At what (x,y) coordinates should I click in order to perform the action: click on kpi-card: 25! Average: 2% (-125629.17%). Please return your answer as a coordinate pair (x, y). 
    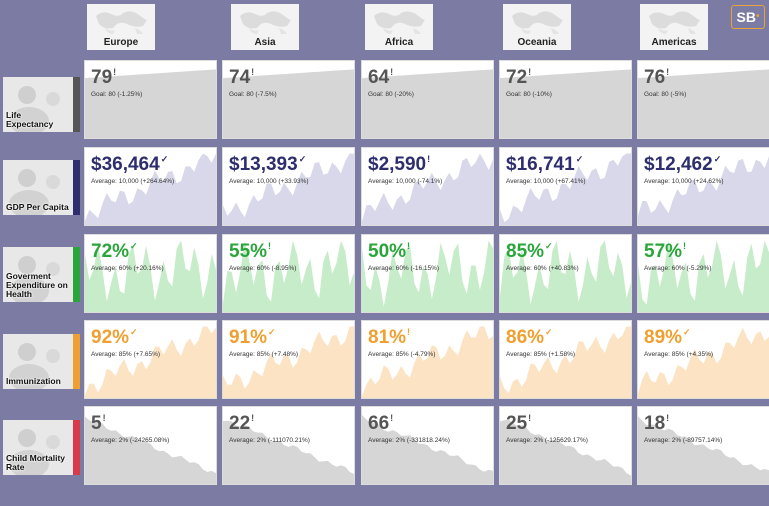
    Looking at the image, I should click on (565, 445).